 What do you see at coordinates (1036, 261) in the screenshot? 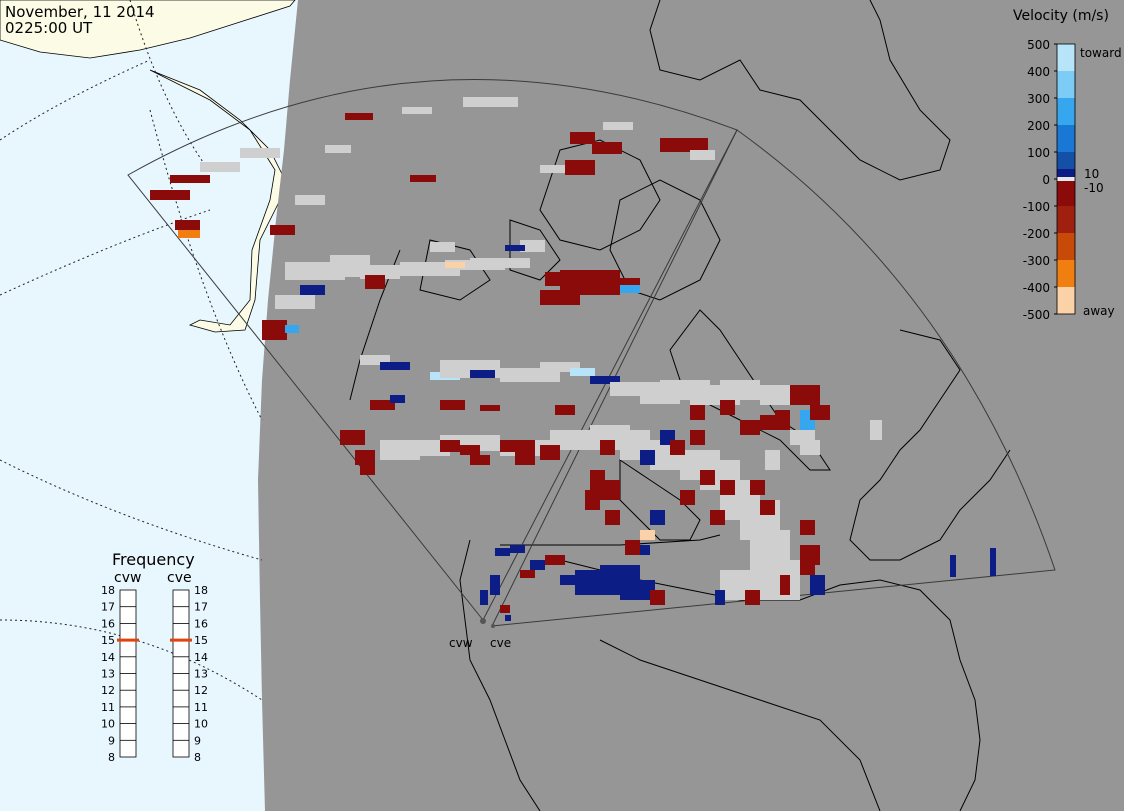
I see `velocity-tick-label: -300` at bounding box center [1036, 261].